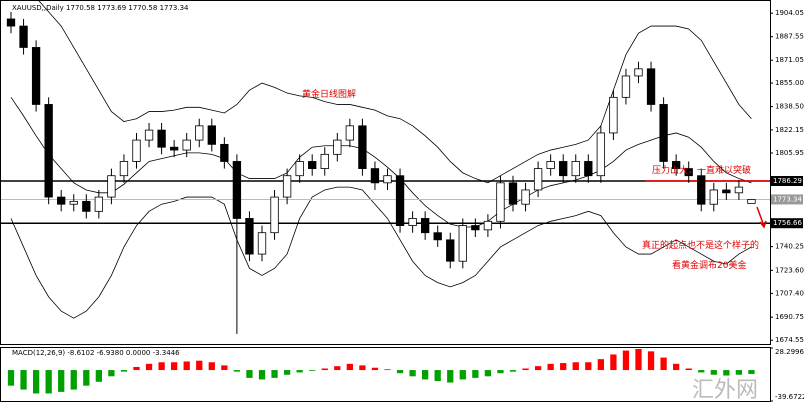 The image size is (804, 404). What do you see at coordinates (789, 397) in the screenshot?
I see `macd-tick-label: -39.6722` at bounding box center [789, 397].